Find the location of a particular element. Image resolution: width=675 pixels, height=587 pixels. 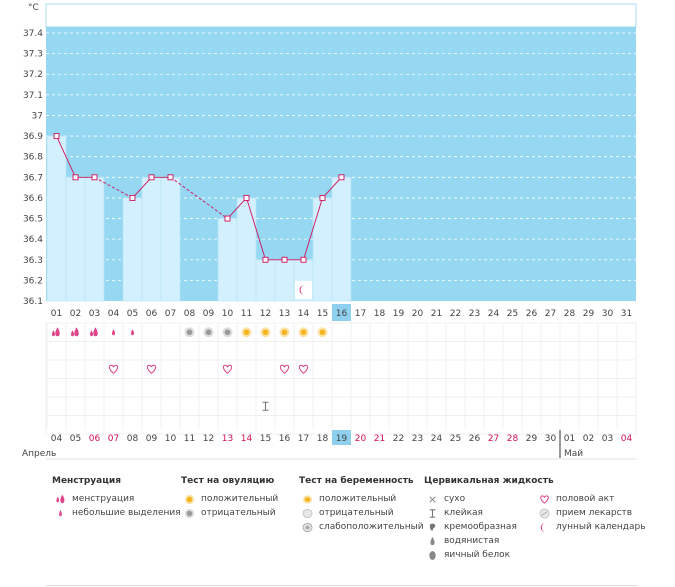

y-tick-label: 36.7 is located at coordinates (33, 178).